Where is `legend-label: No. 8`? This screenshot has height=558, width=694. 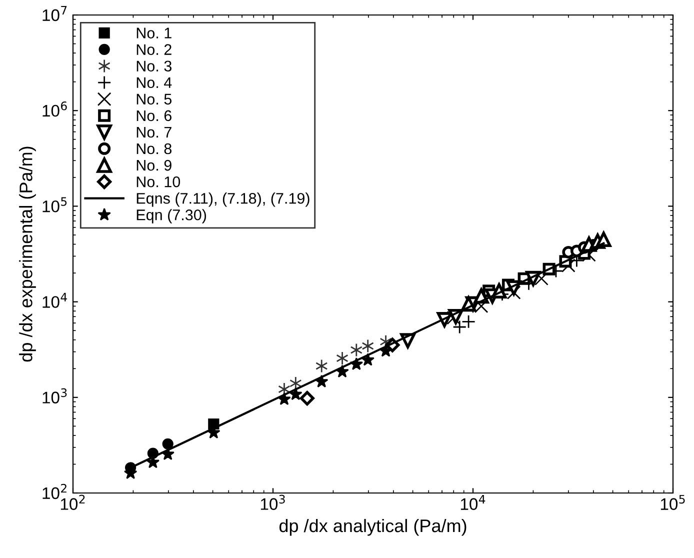
legend-label: No. 8 is located at coordinates (154, 148).